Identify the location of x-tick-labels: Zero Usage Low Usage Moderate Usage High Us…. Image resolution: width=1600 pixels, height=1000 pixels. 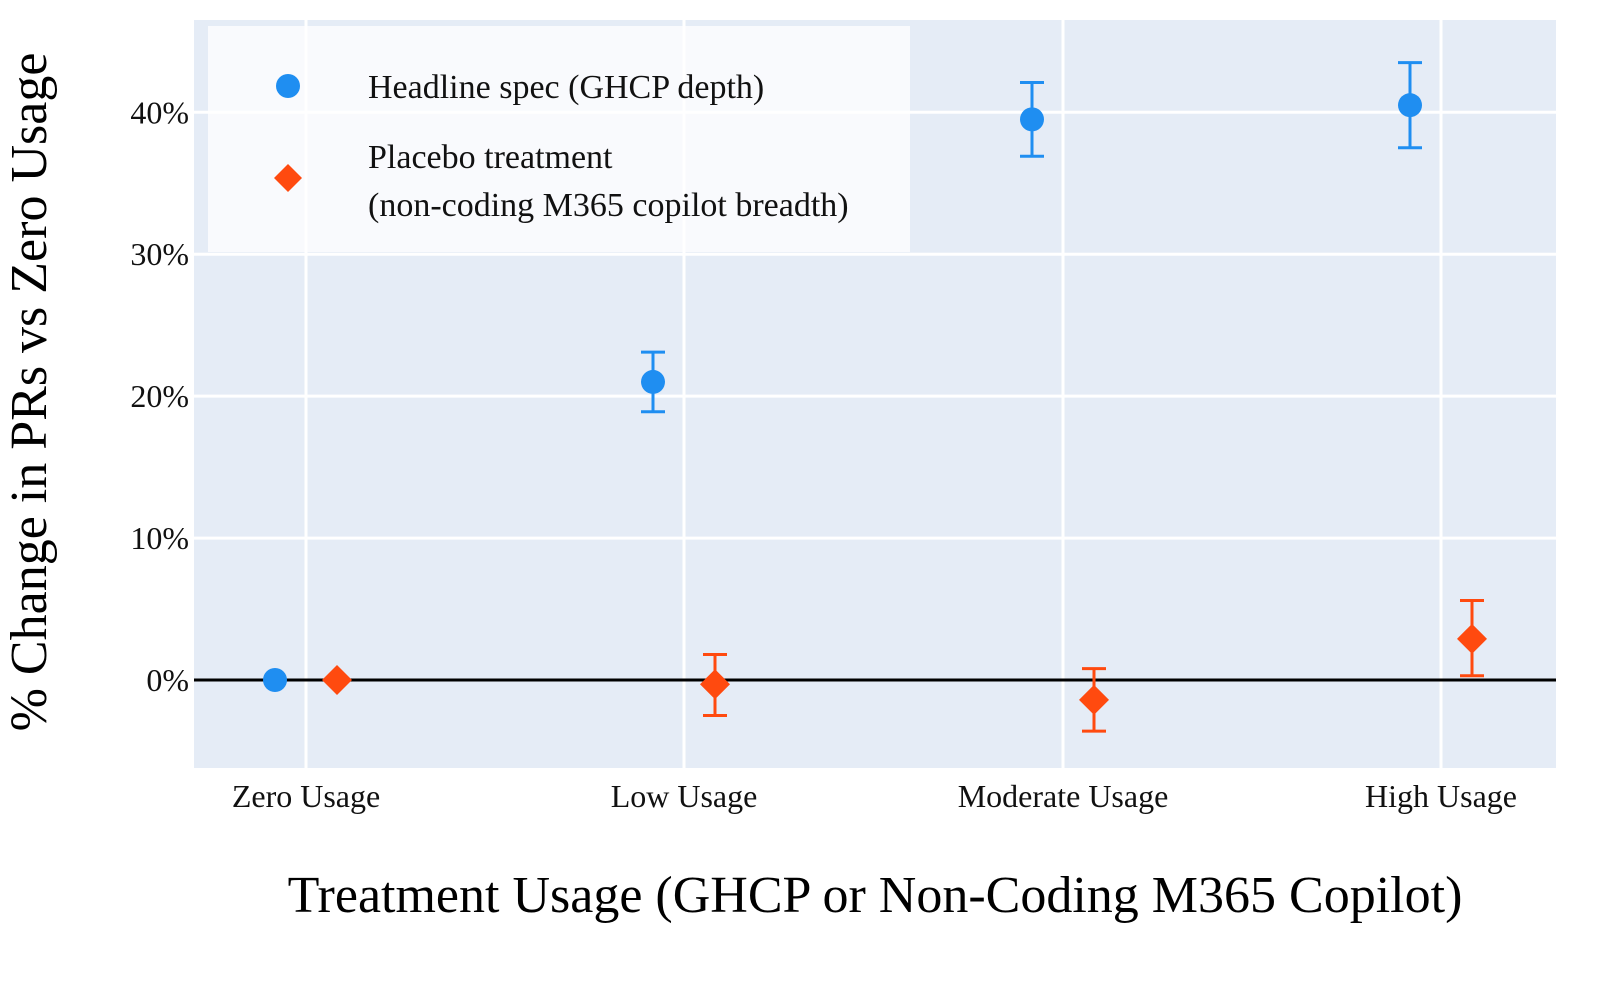
(874, 796).